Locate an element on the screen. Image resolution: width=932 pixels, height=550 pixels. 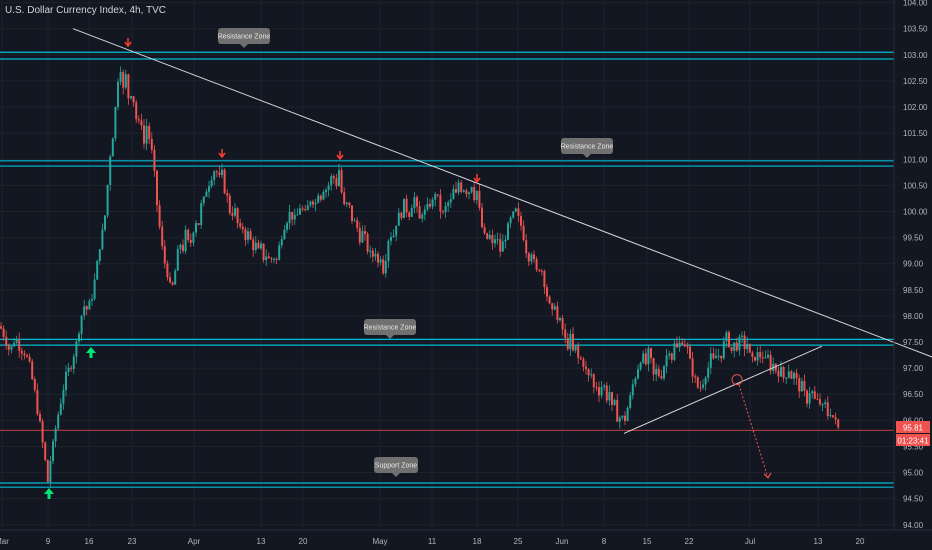
time-tick-label: 25 is located at coordinates (518, 541).